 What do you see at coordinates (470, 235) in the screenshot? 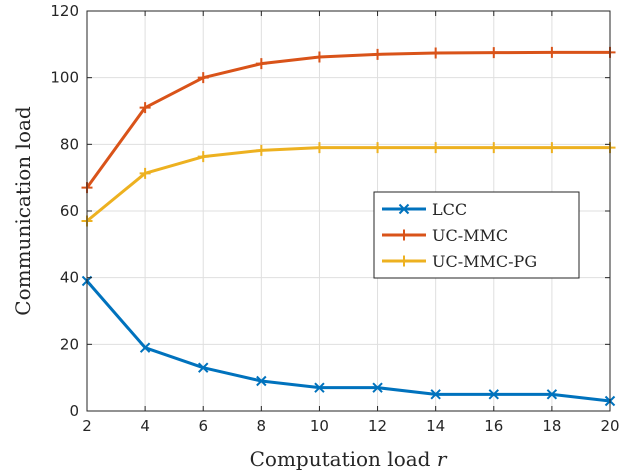
I see `legend-label: UC-MMC` at bounding box center [470, 235].